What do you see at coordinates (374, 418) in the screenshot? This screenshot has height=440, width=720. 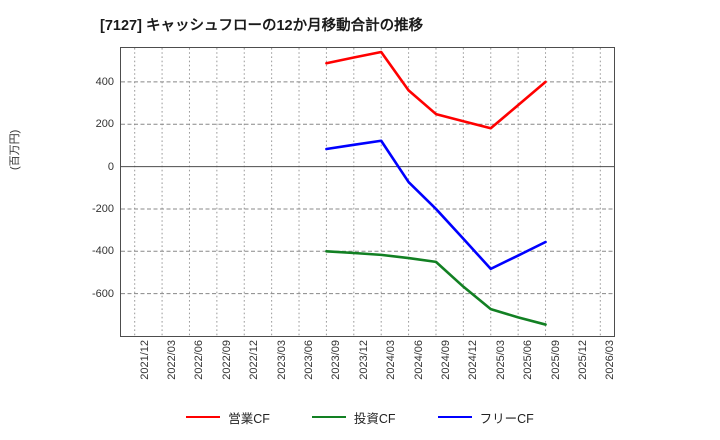 I see `legend-label: 投資CF` at bounding box center [374, 418].